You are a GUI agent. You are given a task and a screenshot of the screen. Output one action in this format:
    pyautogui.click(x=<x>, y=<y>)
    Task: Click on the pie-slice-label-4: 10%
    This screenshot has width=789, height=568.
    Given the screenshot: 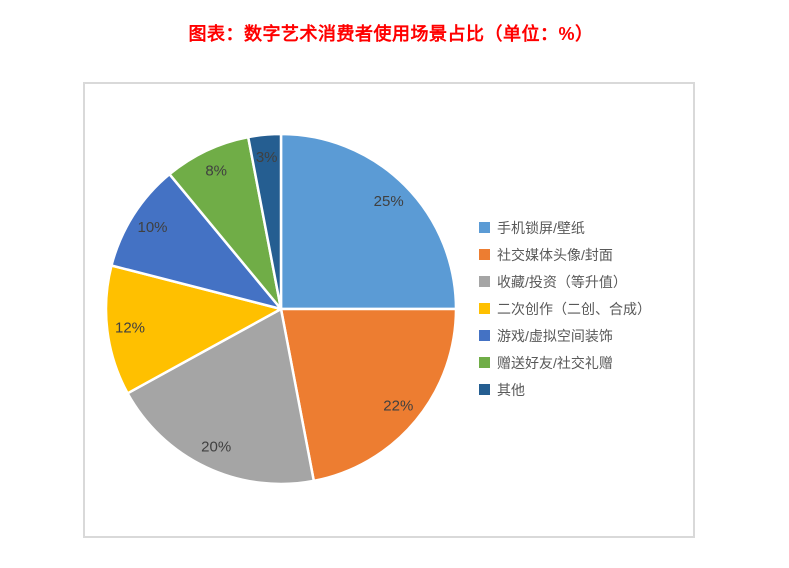 What is the action you would take?
    pyautogui.click(x=152, y=227)
    